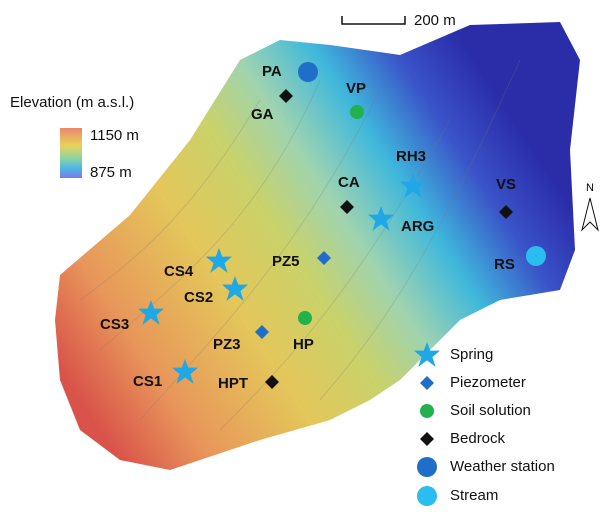  I want to click on legend-label: Bedrock, so click(478, 438).